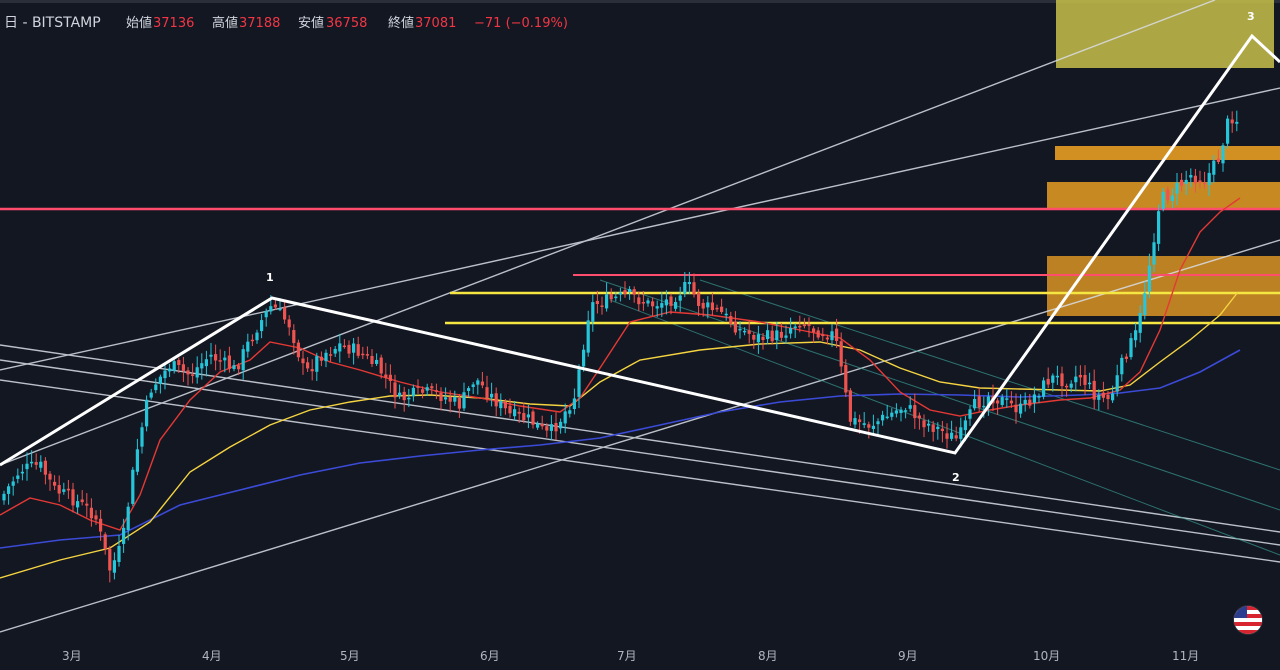 The width and height of the screenshot is (1280, 670). What do you see at coordinates (401, 23) in the screenshot?
I see `close-label: 終値` at bounding box center [401, 23].